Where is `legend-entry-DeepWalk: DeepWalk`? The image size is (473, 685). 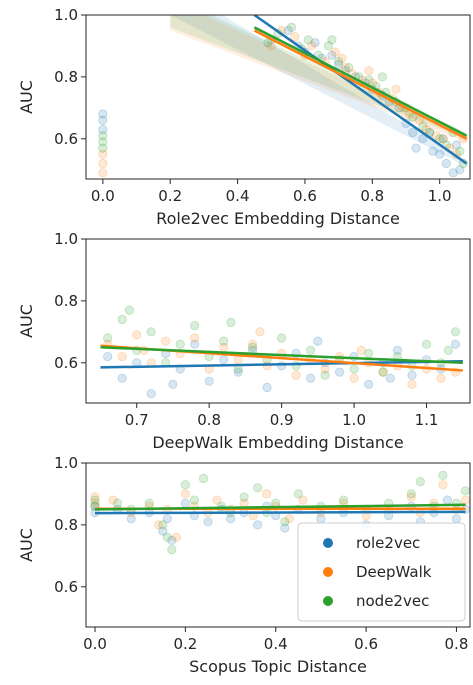
legend-entry-DeepWalk: DeepWalk is located at coordinates (394, 572).